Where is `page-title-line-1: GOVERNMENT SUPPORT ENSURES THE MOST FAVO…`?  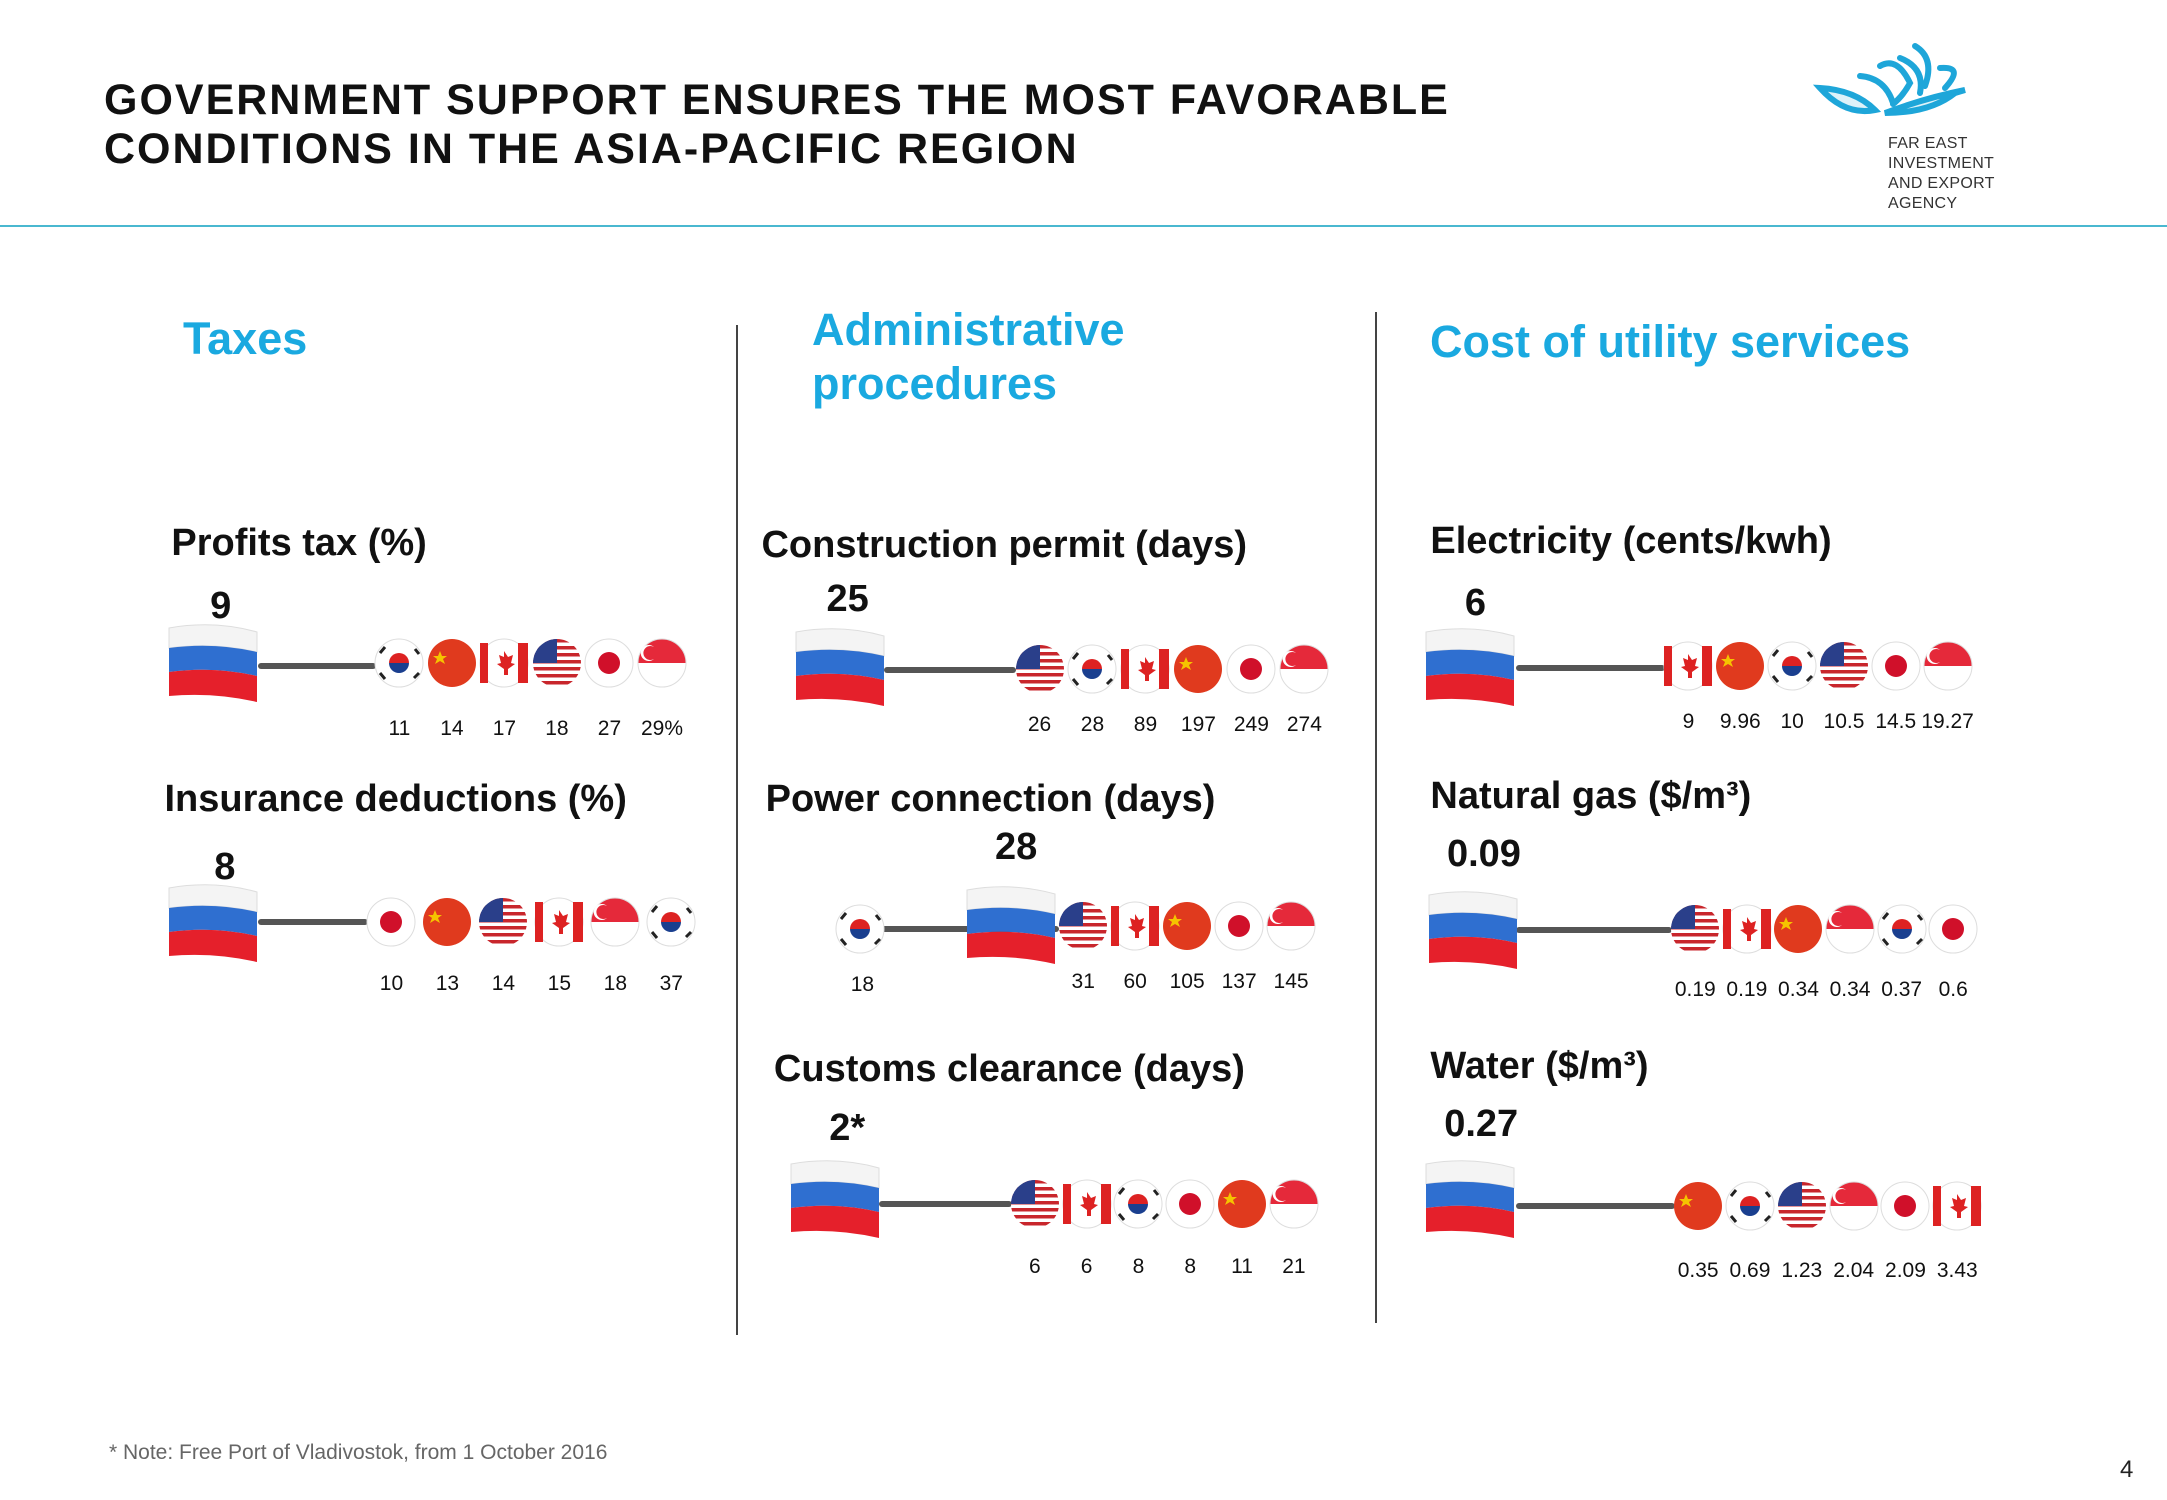
page-title-line-1: GOVERNMENT SUPPORT ENSURES THE MOST FAVO… is located at coordinates (777, 100).